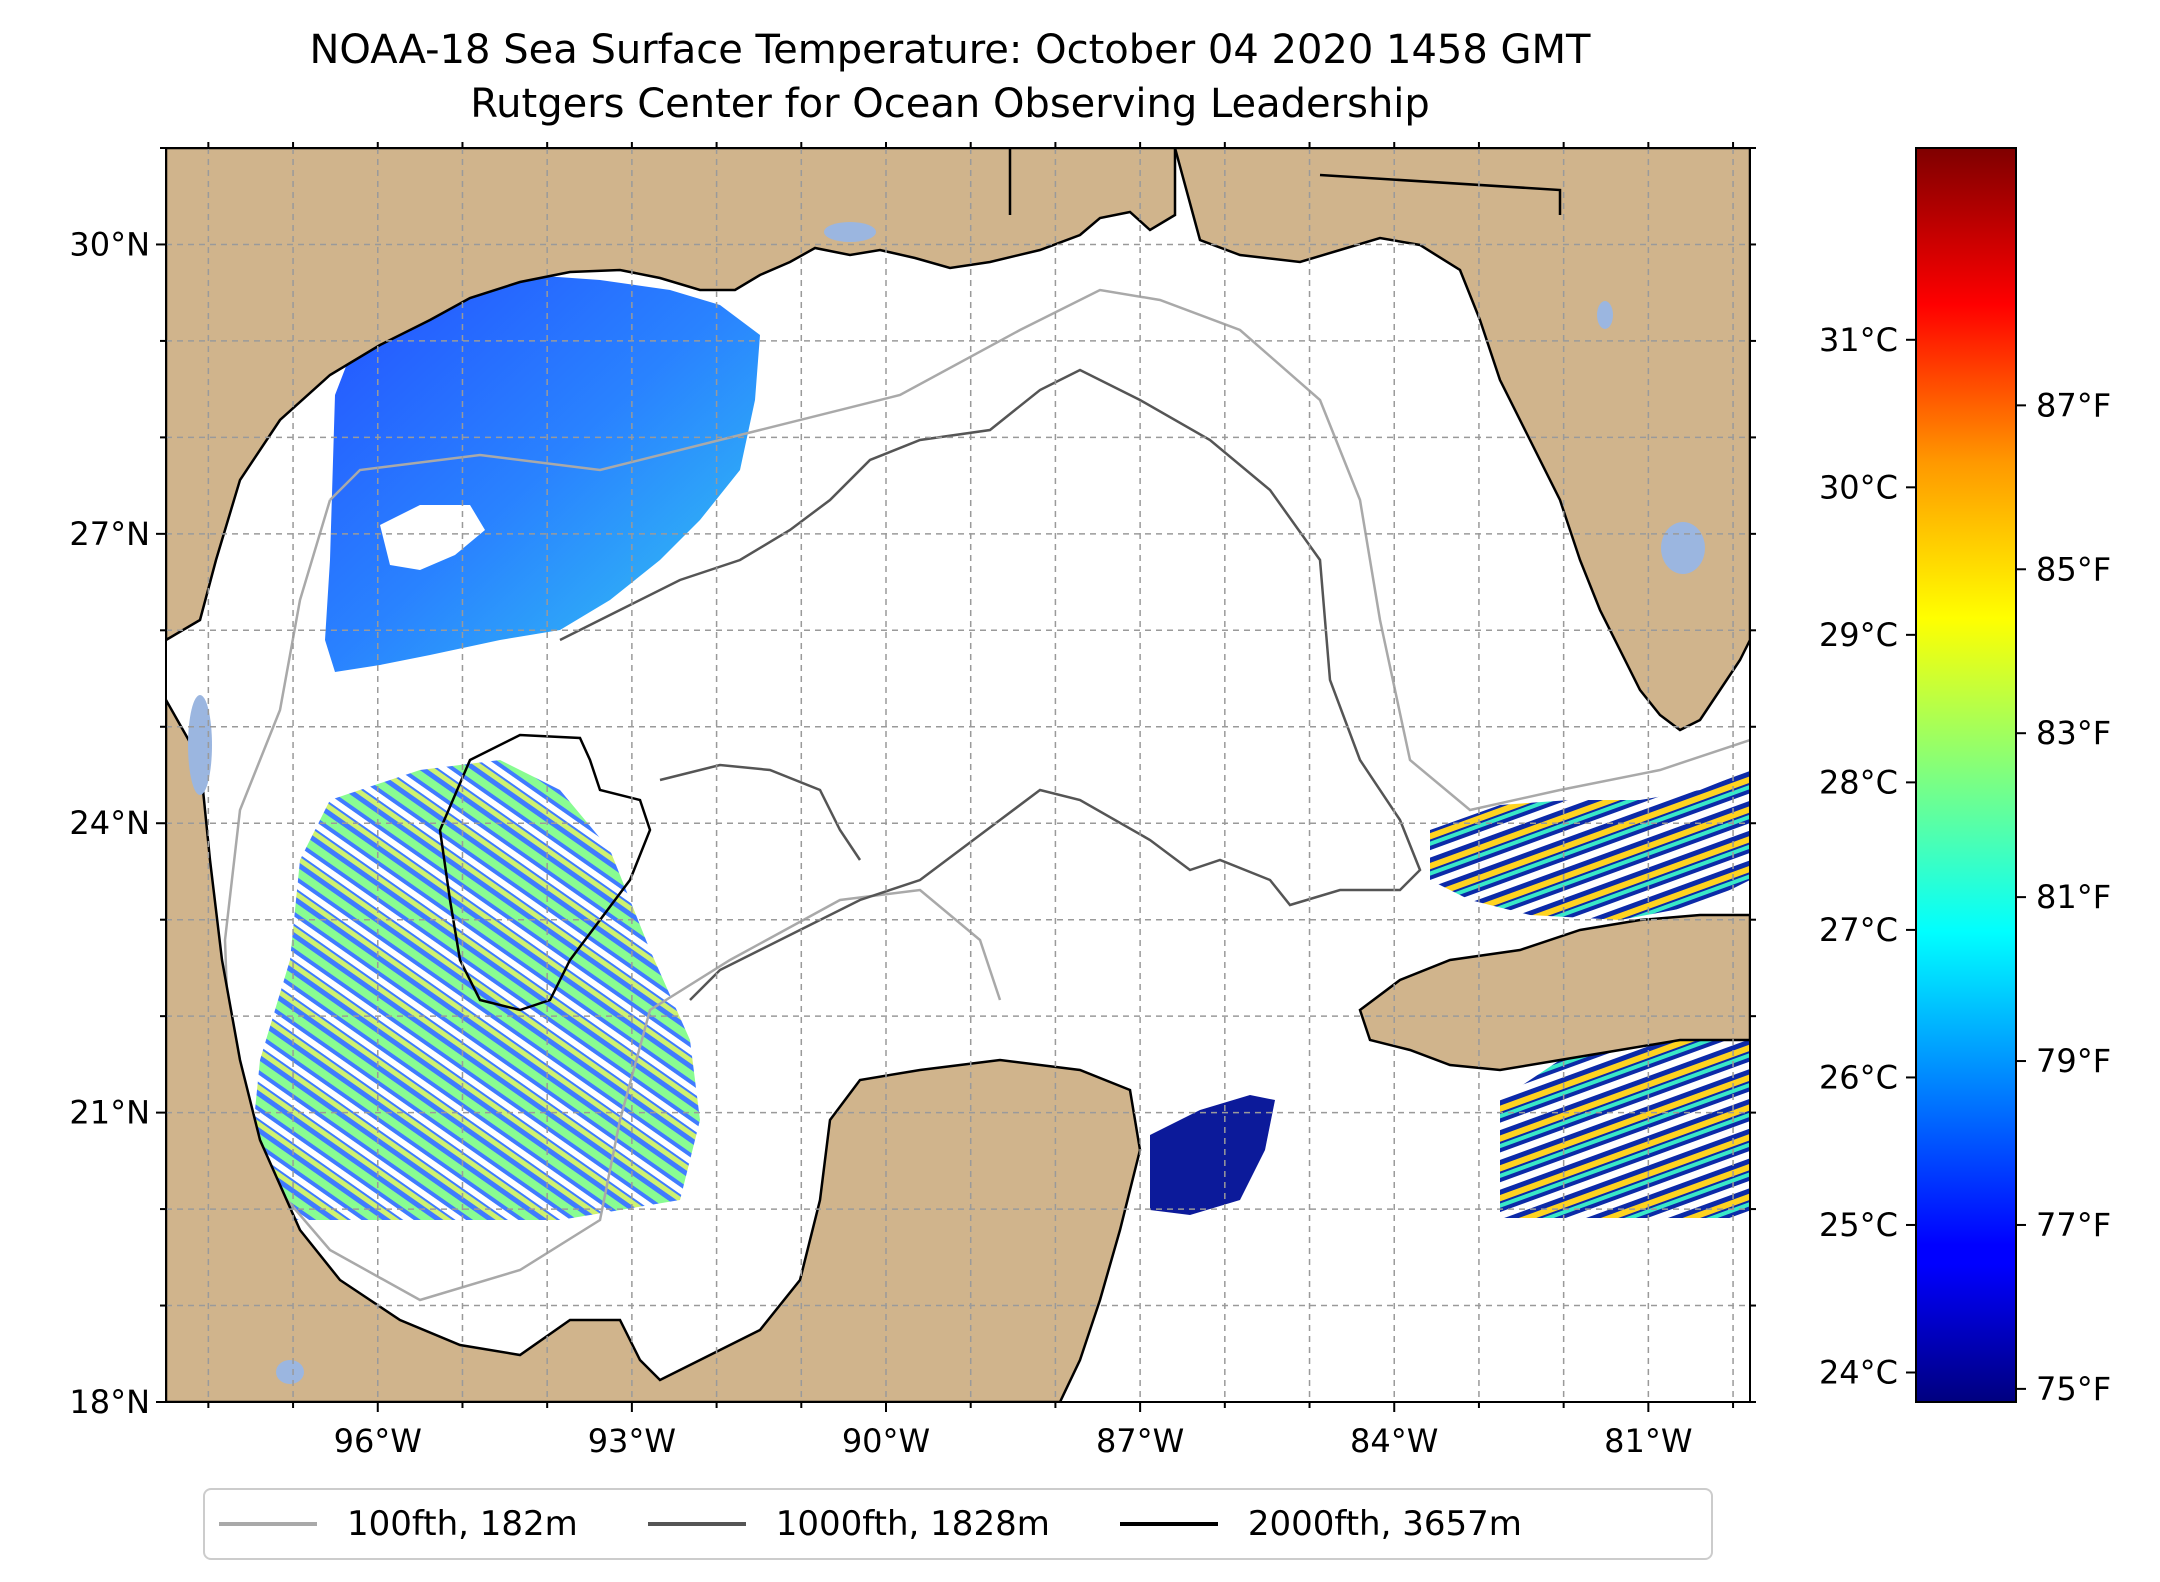  I want to click on colorbar-fahrenheit-label: 81°F, so click(2073, 897).